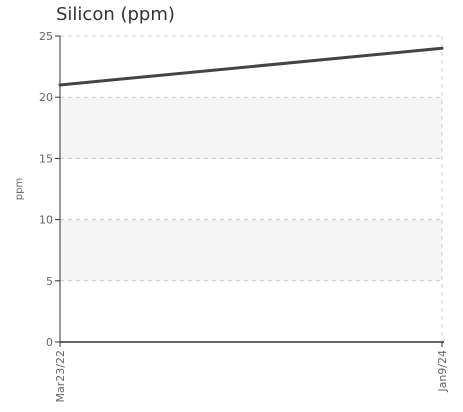 This screenshot has height=412, width=463. I want to click on y-axis-label: ppm, so click(19, 189).